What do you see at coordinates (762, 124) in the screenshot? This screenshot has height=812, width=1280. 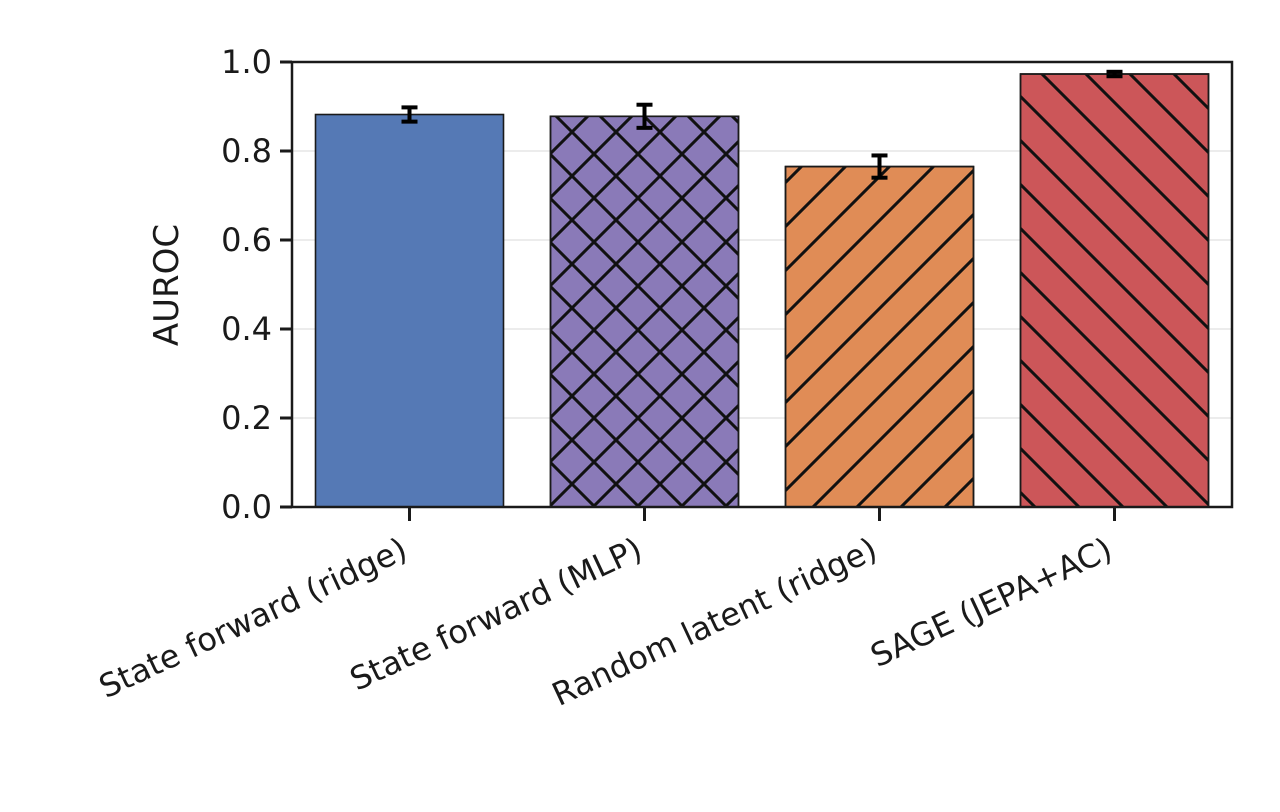 I see `error-bars` at bounding box center [762, 124].